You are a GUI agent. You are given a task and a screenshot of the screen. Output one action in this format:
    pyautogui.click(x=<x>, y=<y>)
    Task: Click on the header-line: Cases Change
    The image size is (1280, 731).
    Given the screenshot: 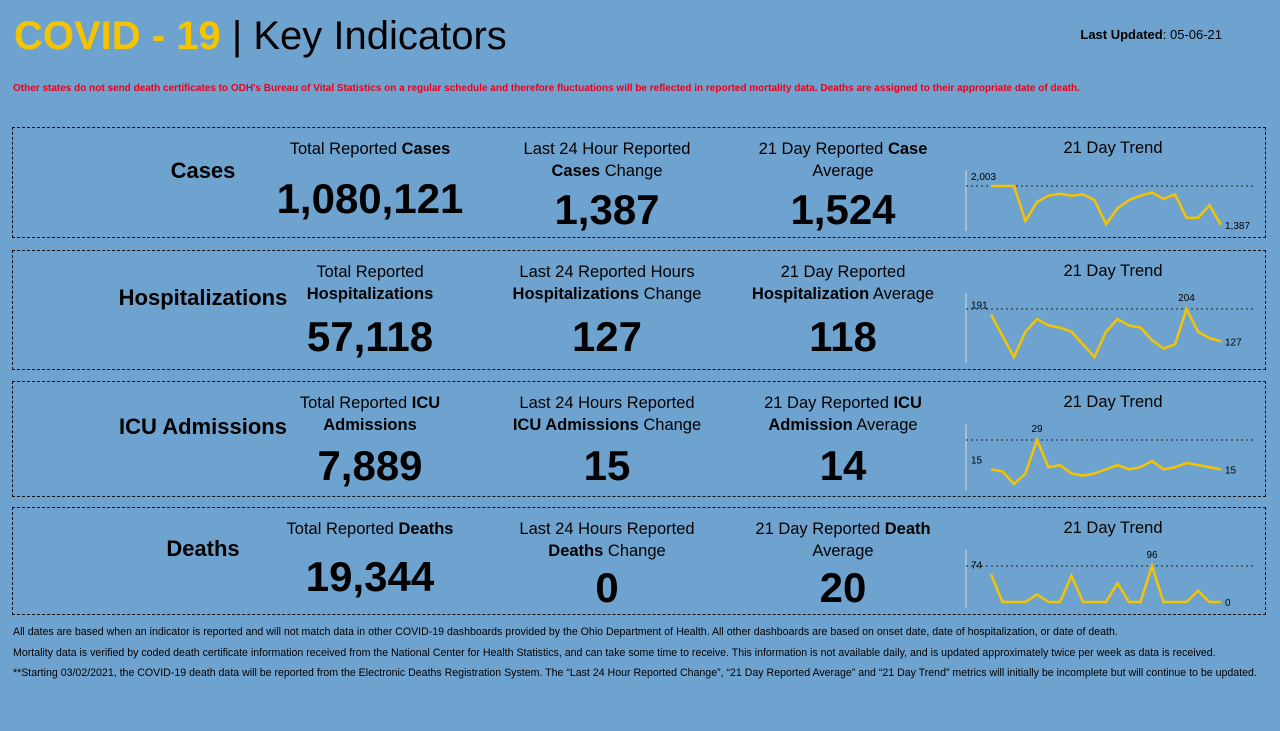 What is the action you would take?
    pyautogui.click(x=607, y=171)
    